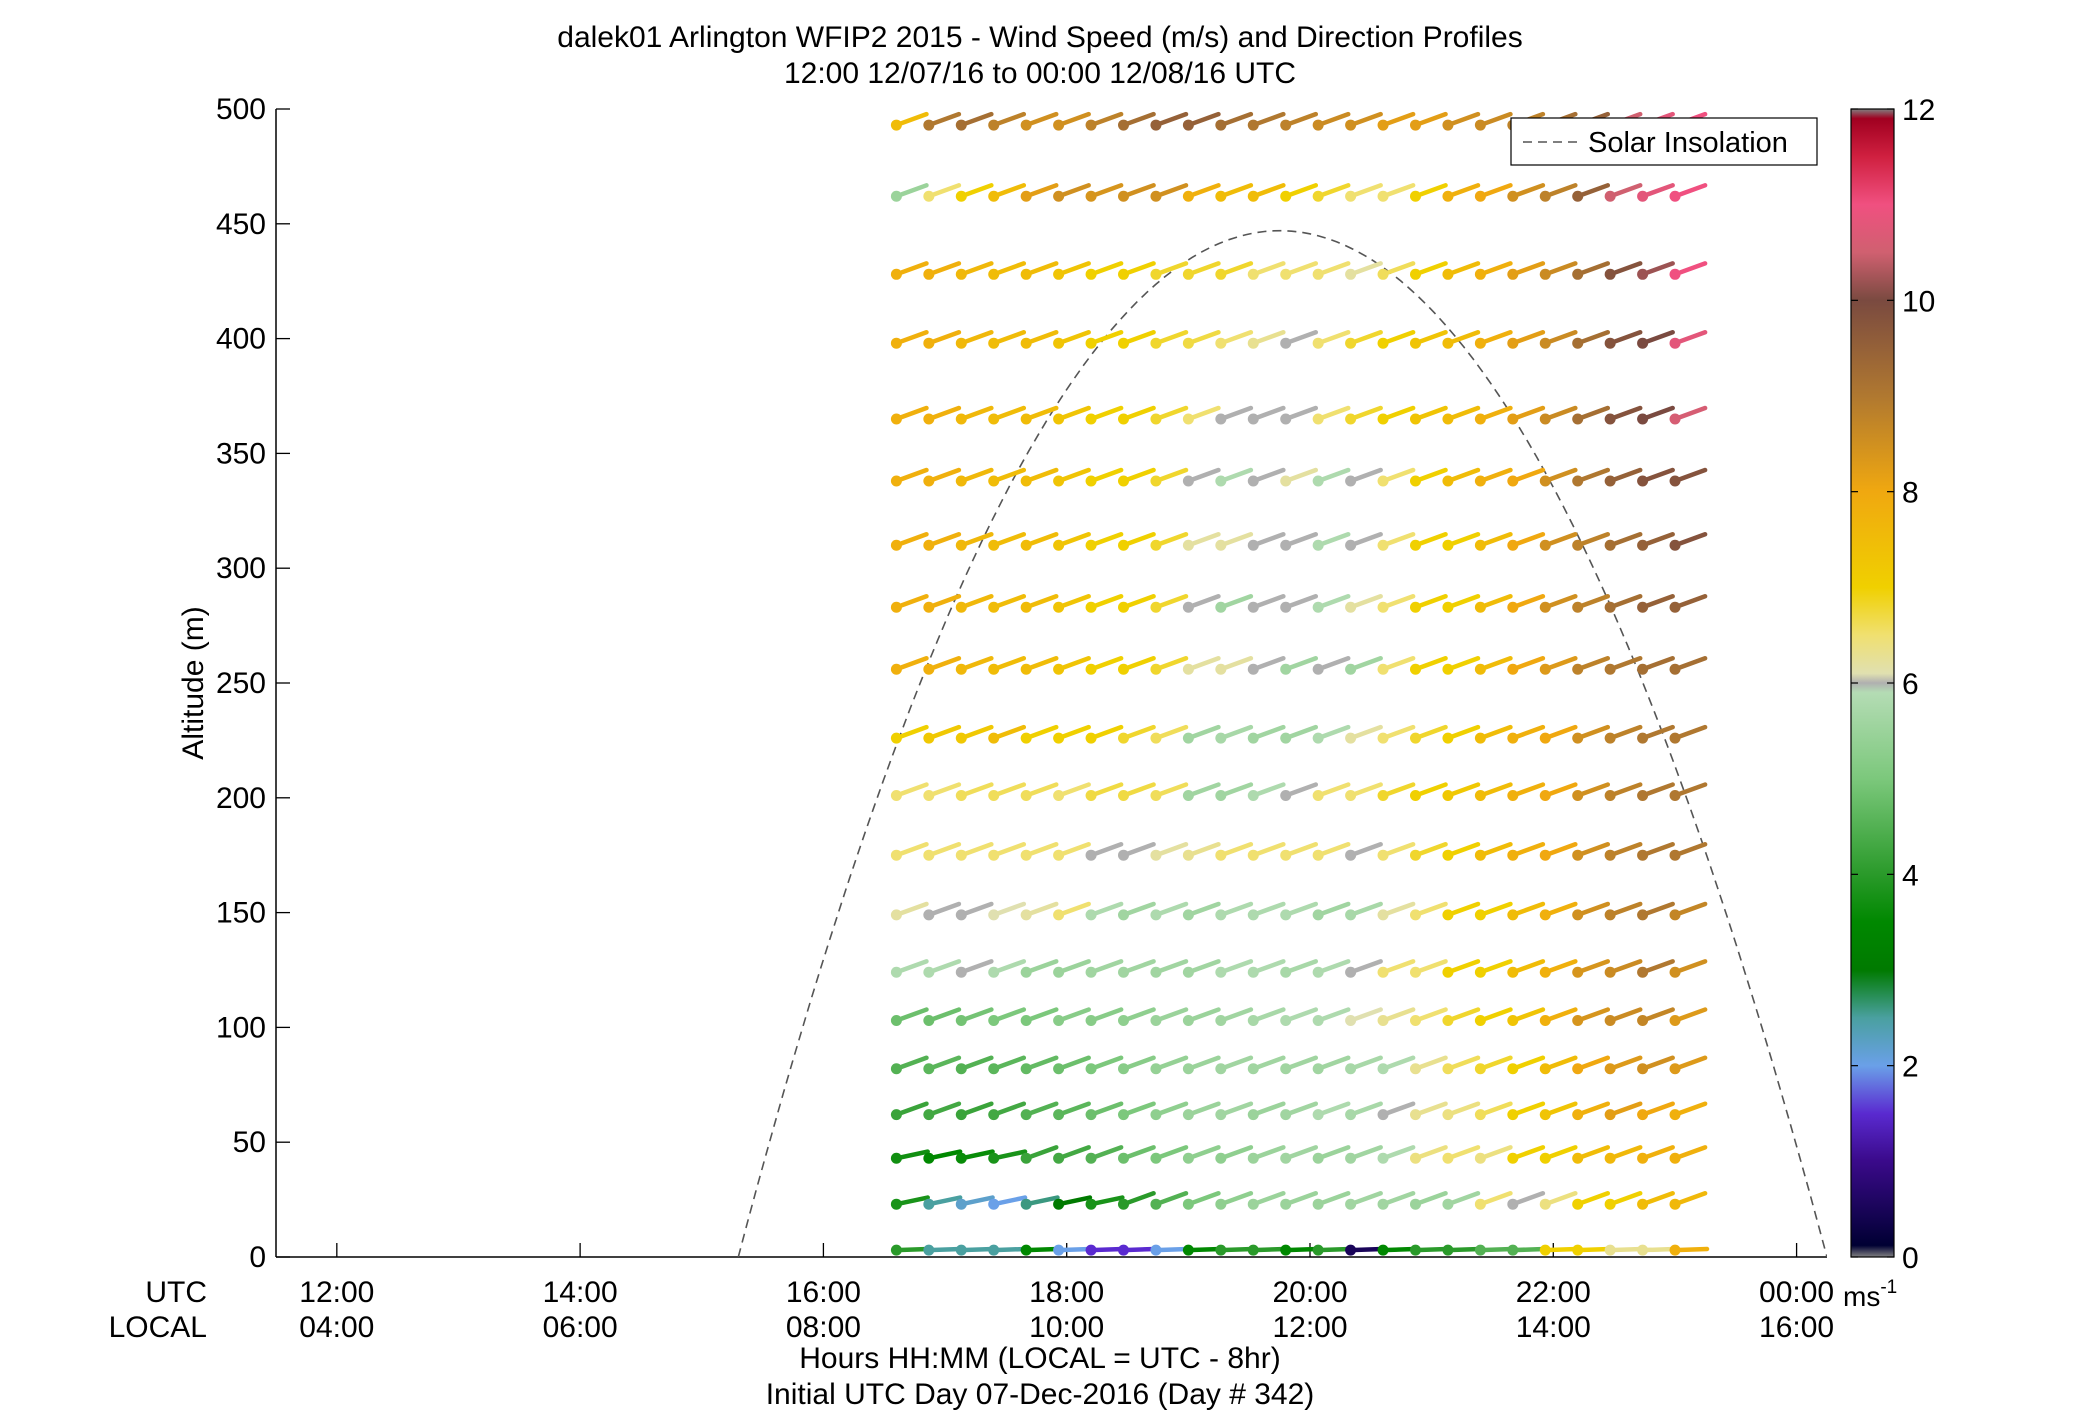 The width and height of the screenshot is (2098, 1425). What do you see at coordinates (1796, 1327) in the screenshot?
I see `x-tick-label-local: 16:00` at bounding box center [1796, 1327].